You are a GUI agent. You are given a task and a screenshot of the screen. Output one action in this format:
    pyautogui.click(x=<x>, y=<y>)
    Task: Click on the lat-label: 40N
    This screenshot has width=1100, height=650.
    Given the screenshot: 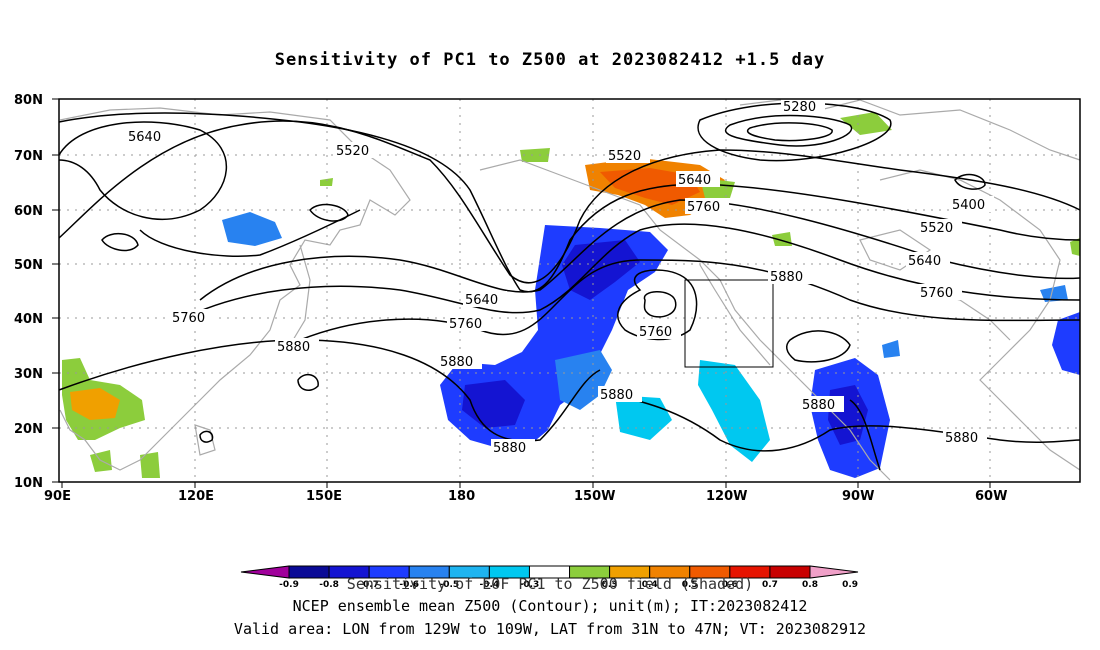 What is the action you would take?
    pyautogui.click(x=28, y=319)
    